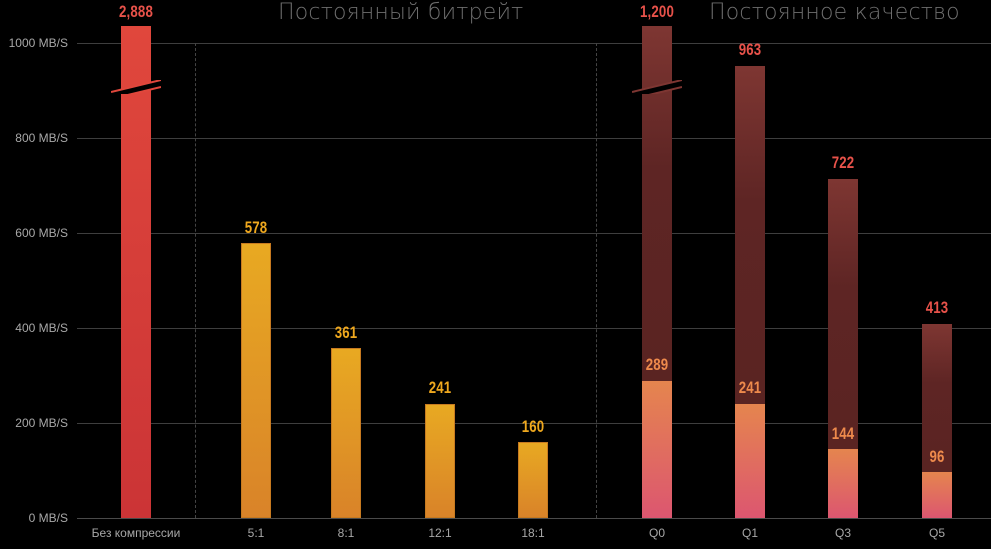  What do you see at coordinates (843, 483) in the screenshot?
I see `bar-q3-min` at bounding box center [843, 483].